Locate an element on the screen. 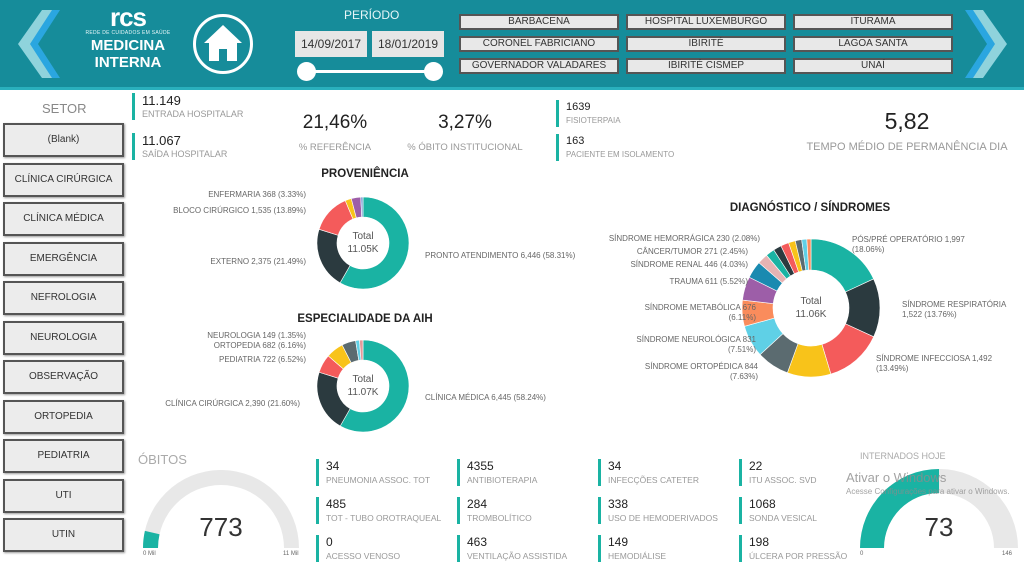 The image size is (1024, 566). hospital-filter-button: LAGOA SANTA is located at coordinates (873, 44).